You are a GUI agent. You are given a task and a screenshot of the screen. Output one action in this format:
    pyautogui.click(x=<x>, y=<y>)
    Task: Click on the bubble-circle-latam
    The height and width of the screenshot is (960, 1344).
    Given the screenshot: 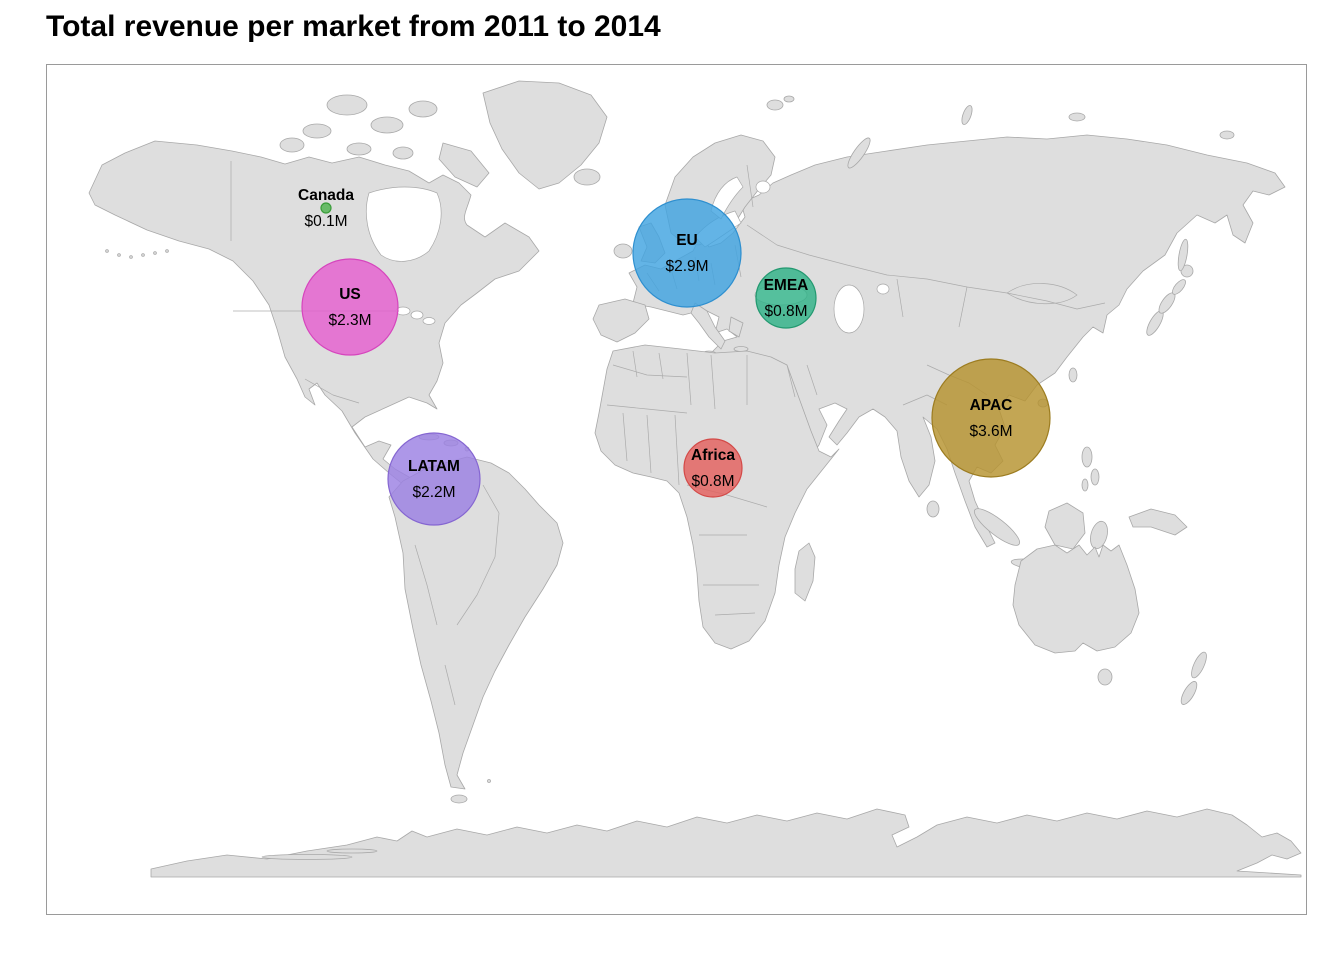 What is the action you would take?
    pyautogui.click(x=434, y=479)
    